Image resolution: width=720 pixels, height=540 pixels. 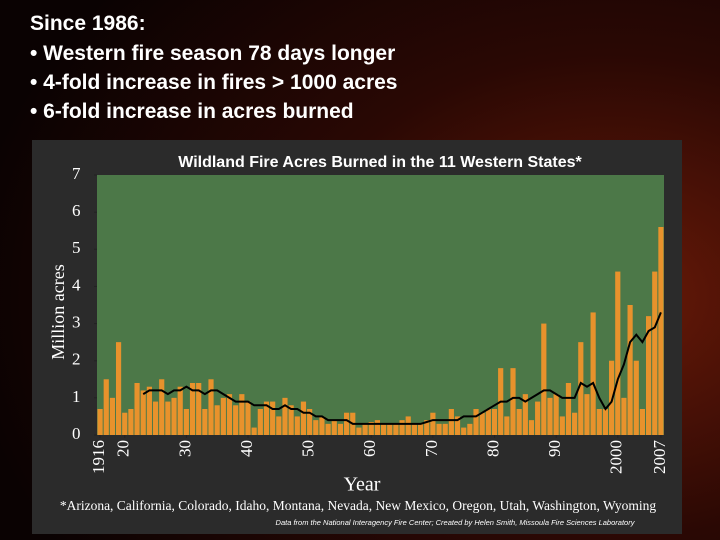 What do you see at coordinates (88, 23) in the screenshot?
I see `slide-line: Since 1986:` at bounding box center [88, 23].